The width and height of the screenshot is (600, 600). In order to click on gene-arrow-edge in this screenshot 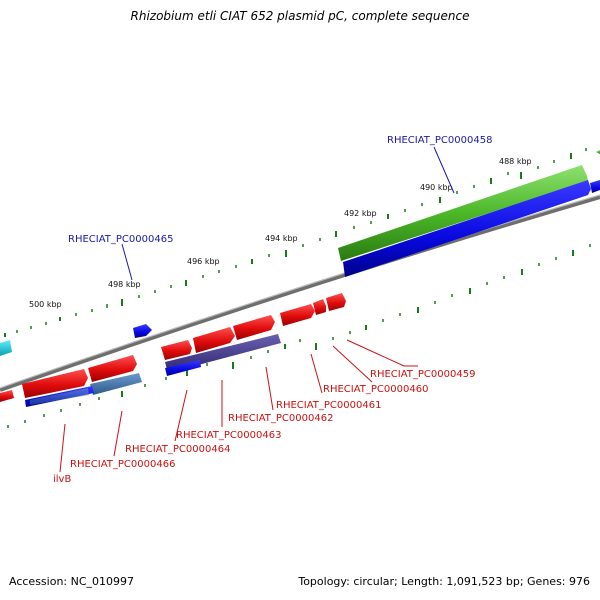, I will do `click(595, 186)`.